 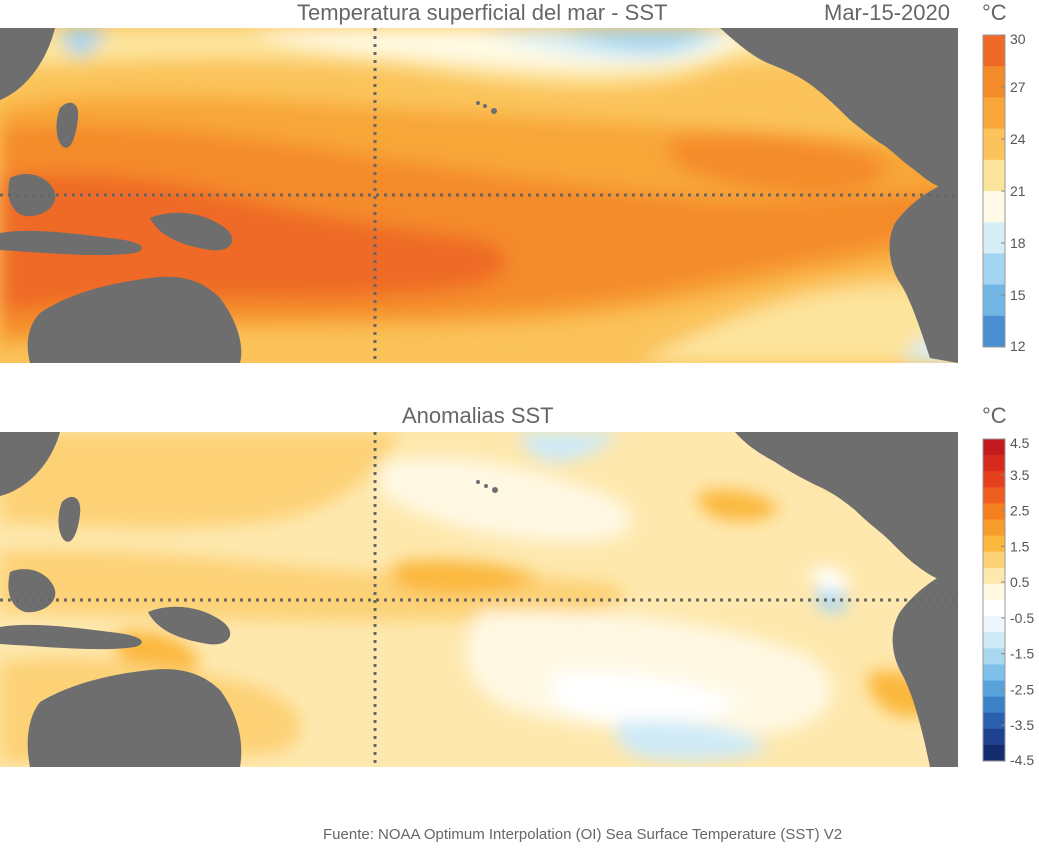 What do you see at coordinates (1018, 87) in the screenshot?
I see `sst-colorbar-tick-label: 27` at bounding box center [1018, 87].